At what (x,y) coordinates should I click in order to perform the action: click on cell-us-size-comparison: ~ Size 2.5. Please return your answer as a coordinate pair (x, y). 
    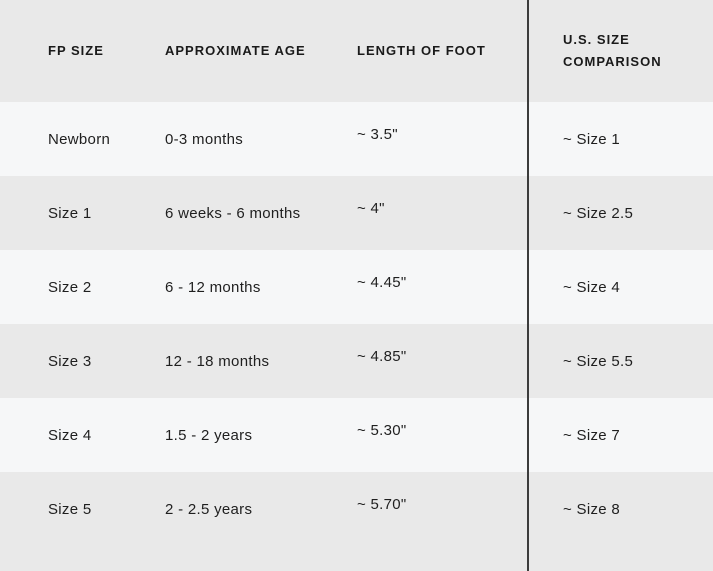
    Looking at the image, I should click on (598, 213).